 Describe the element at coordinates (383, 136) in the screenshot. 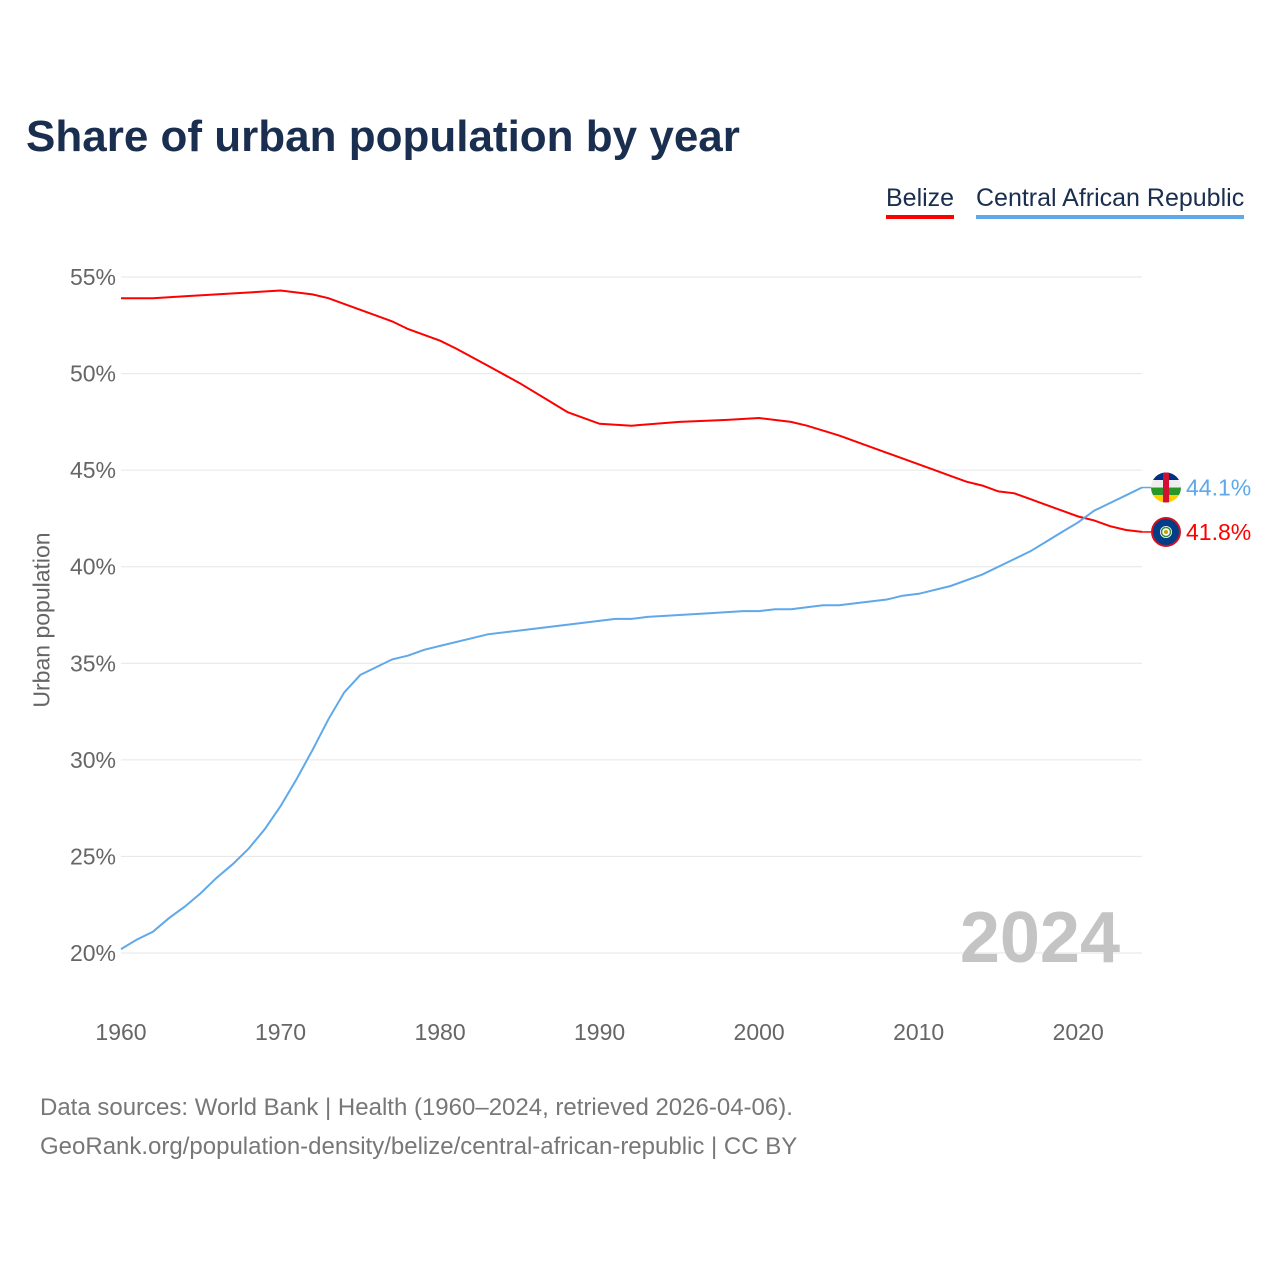

I see `chart-title: Share of urban population by year` at that location.